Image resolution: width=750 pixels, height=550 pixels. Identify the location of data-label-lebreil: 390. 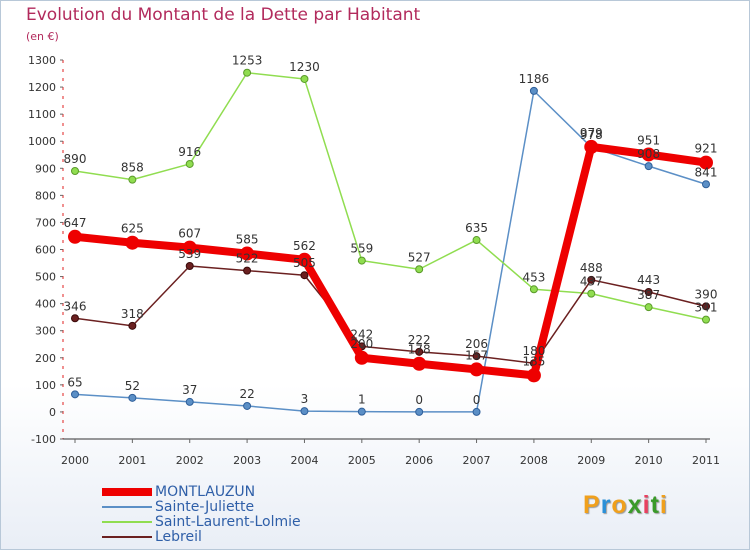
(706, 294).